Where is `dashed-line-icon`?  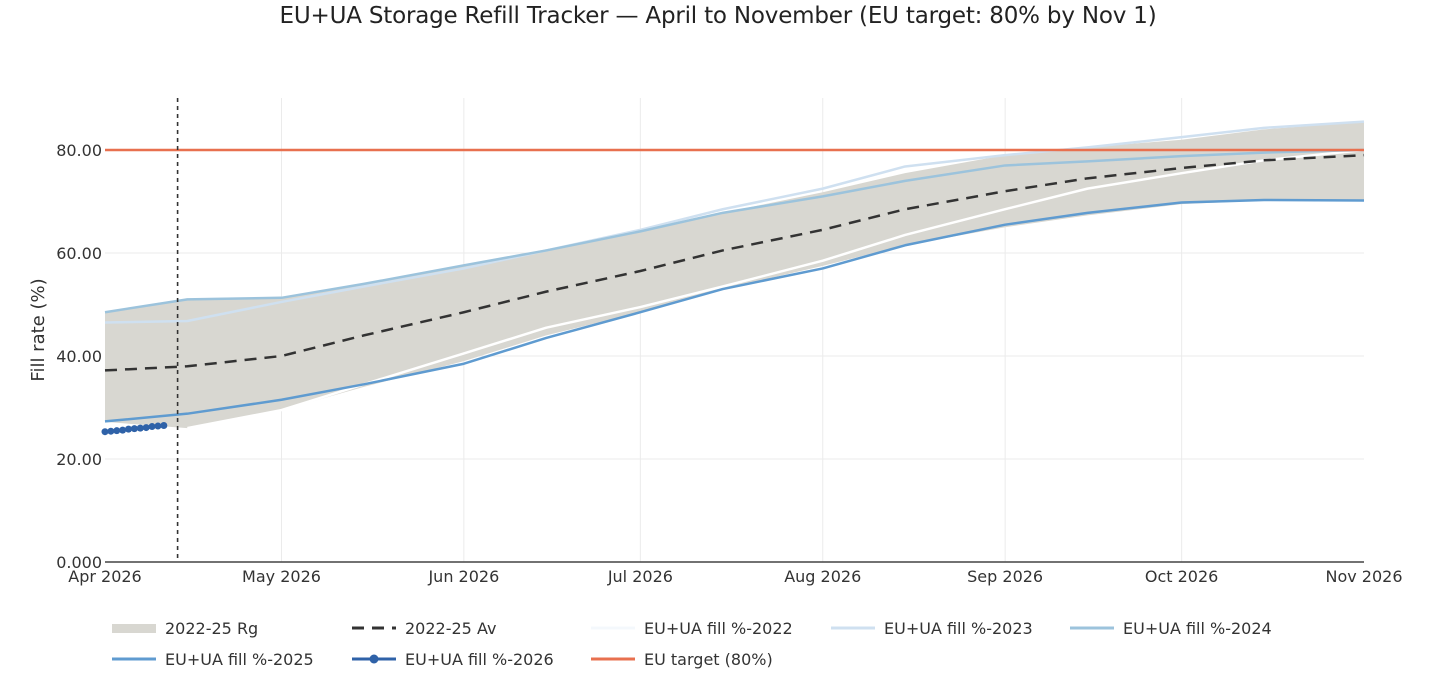 dashed-line-icon is located at coordinates (374, 628).